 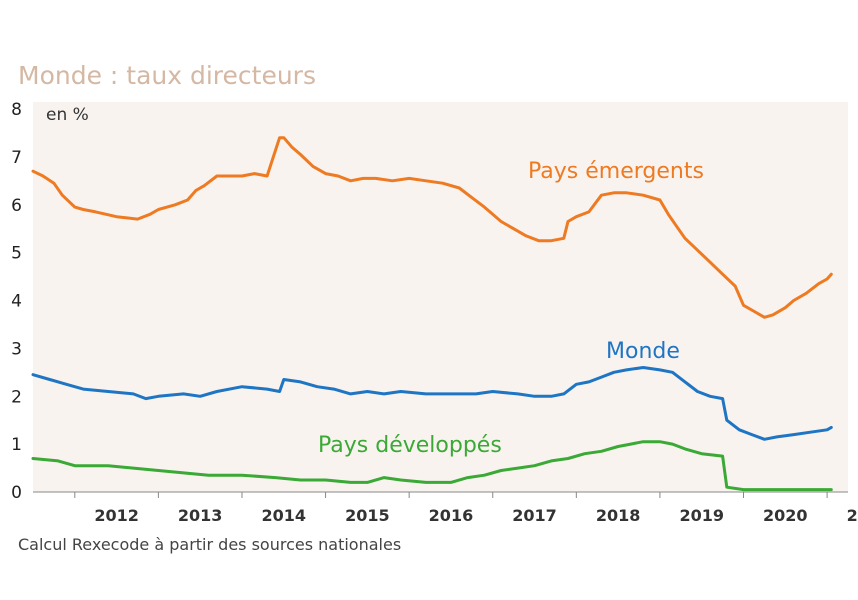 What do you see at coordinates (852, 515) in the screenshot?
I see `x-tick-label: 2021` at bounding box center [852, 515].